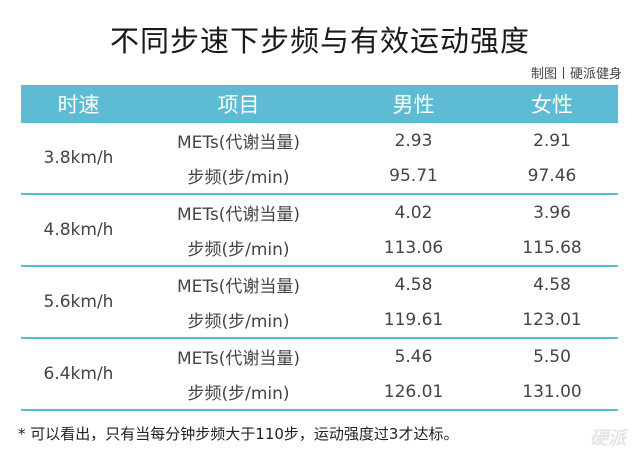  Describe the element at coordinates (552, 140) in the screenshot. I see `female-cell: 2.91` at that location.